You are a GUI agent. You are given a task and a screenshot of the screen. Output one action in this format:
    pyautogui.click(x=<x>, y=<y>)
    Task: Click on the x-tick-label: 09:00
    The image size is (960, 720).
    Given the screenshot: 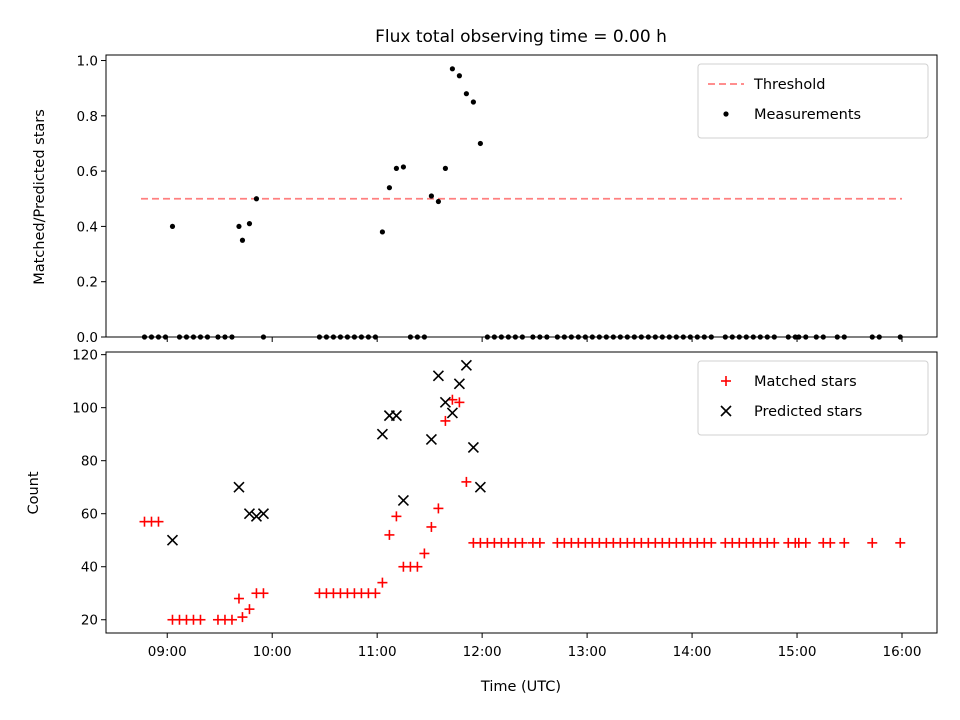 What is the action you would take?
    pyautogui.click(x=167, y=652)
    